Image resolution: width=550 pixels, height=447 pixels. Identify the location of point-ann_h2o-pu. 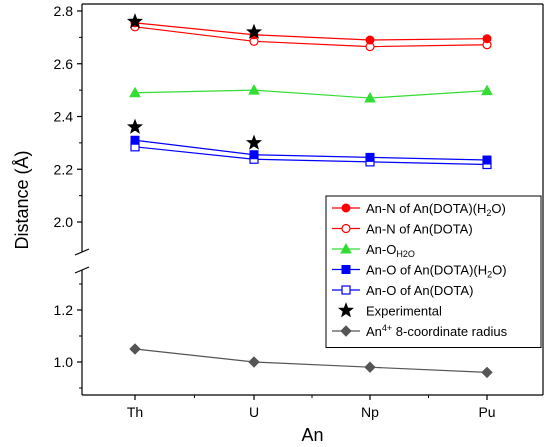
(487, 39).